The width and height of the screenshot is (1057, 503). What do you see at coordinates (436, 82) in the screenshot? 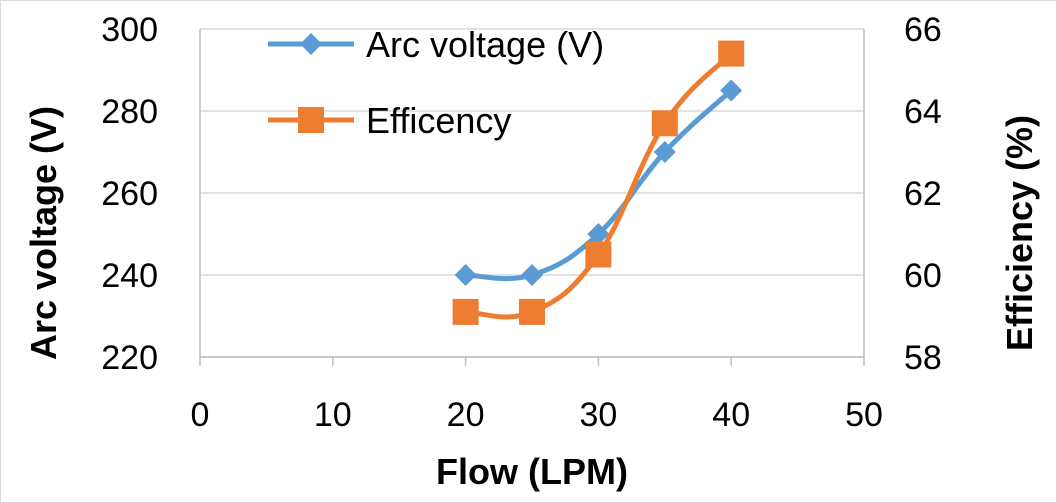
I see `legend: Arc voltage (V) Efficency` at bounding box center [436, 82].